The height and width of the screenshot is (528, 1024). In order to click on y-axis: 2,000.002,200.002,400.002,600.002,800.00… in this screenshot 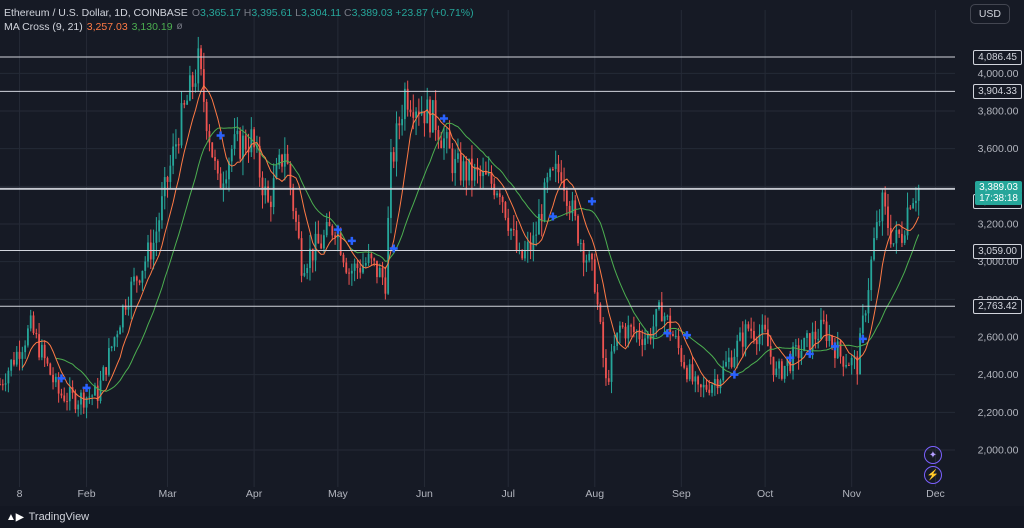, I will do `click(998, 262)`.